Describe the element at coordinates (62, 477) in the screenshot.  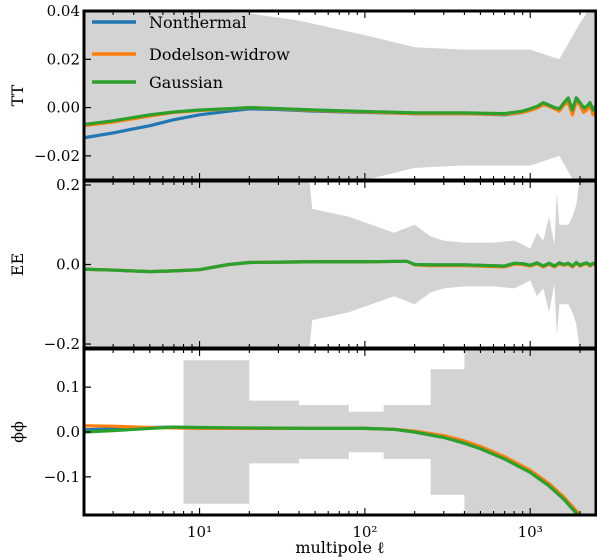
I see `y-tick-label-phiphi: −0.1` at that location.